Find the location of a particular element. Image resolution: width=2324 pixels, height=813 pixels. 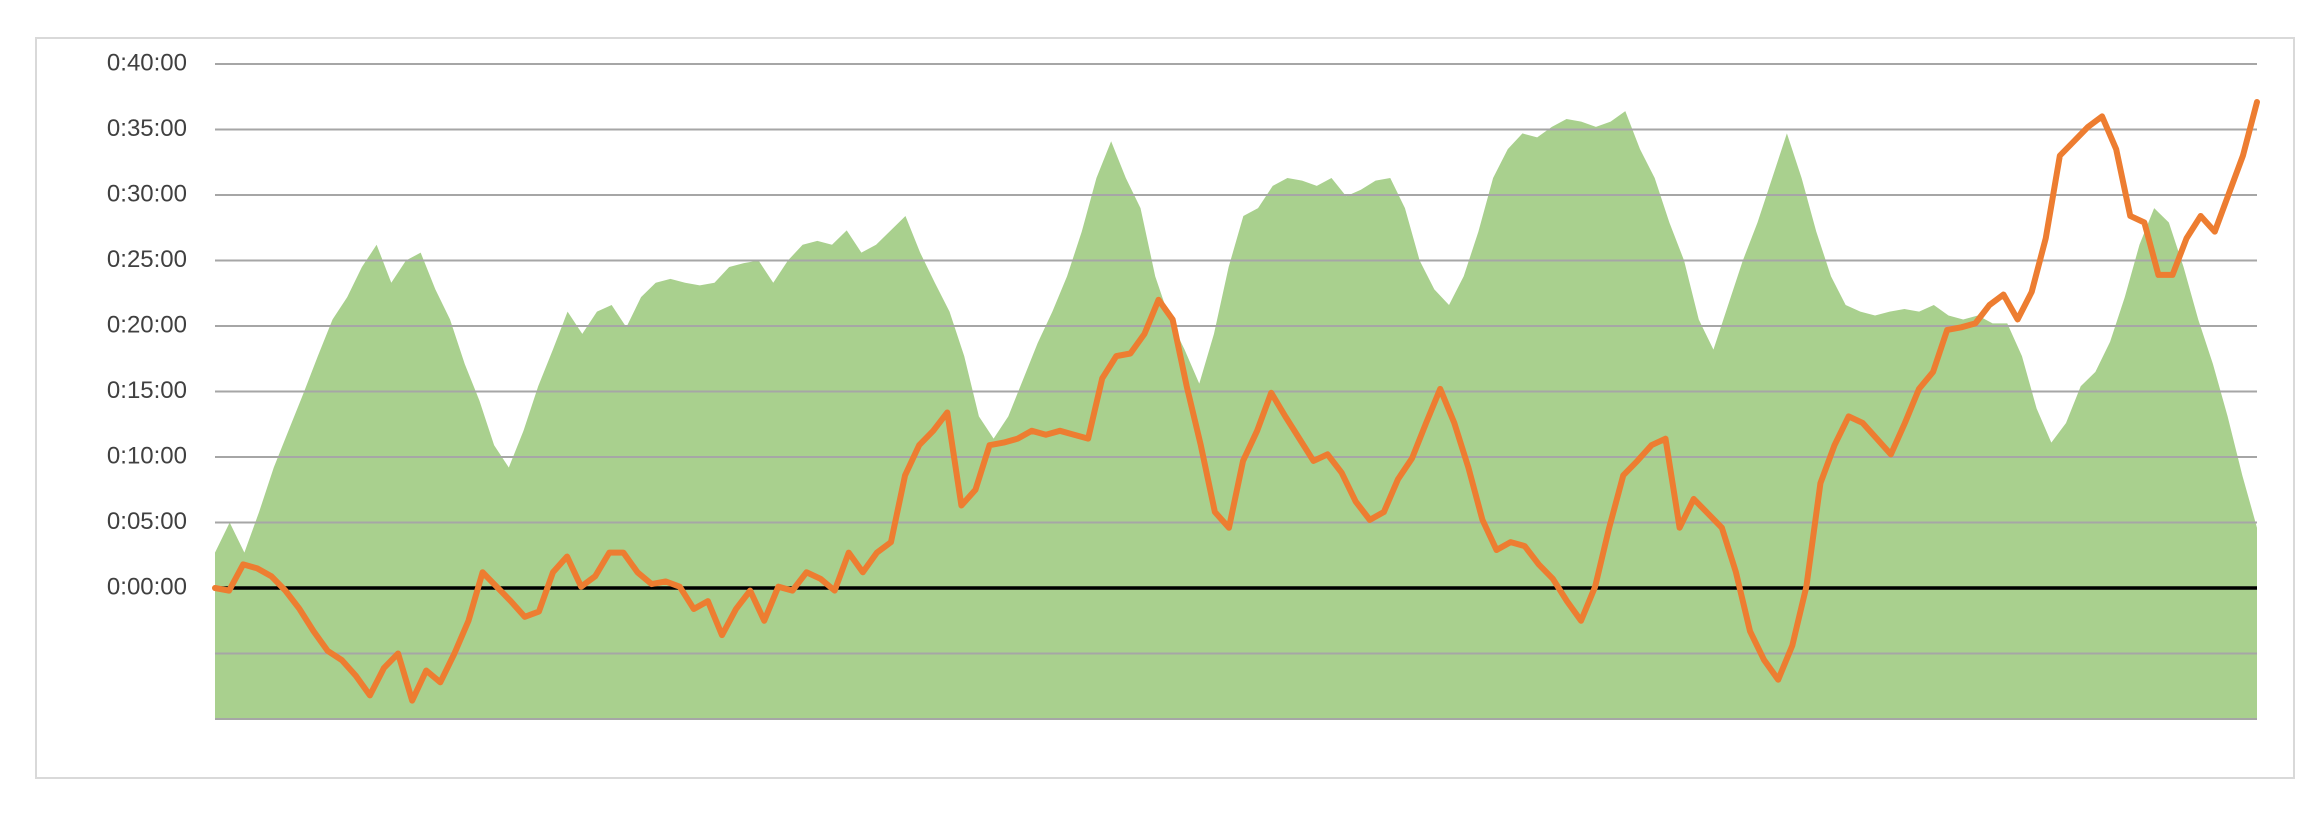

y-tick-label: 0:10:00 is located at coordinates (147, 455).